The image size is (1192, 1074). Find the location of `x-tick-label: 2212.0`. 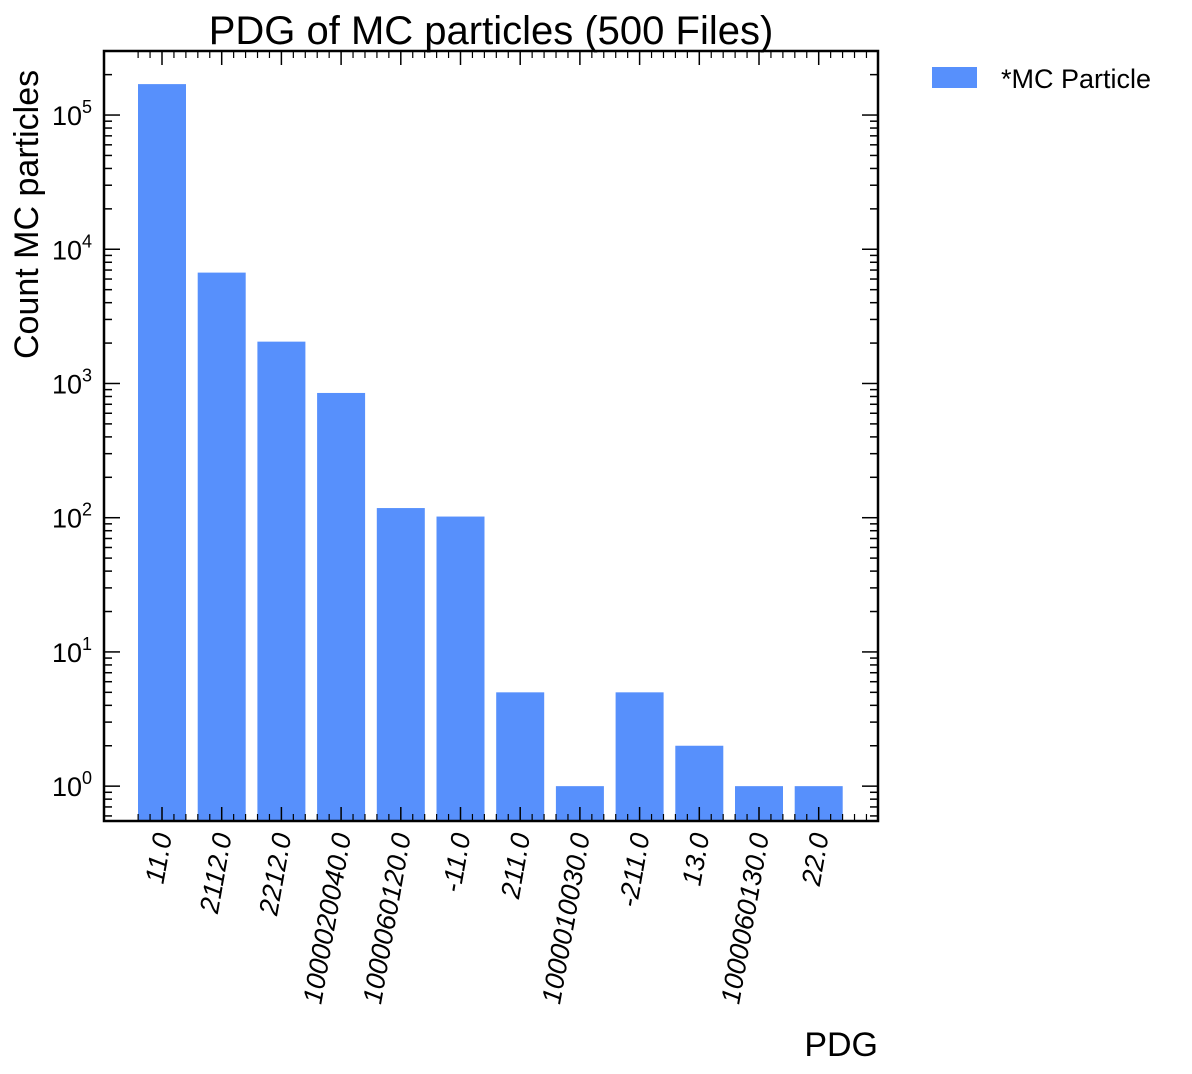

x-tick-label: 2212.0 is located at coordinates (275, 875).